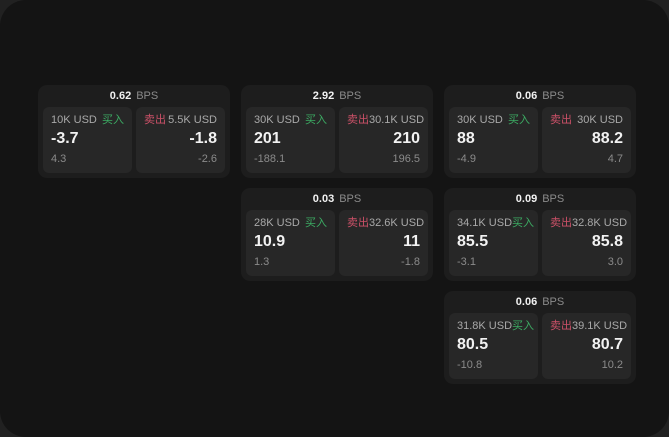 The height and width of the screenshot is (437, 669). What do you see at coordinates (59, 159) in the screenshot?
I see `buy-delta-value: 4.3` at bounding box center [59, 159].